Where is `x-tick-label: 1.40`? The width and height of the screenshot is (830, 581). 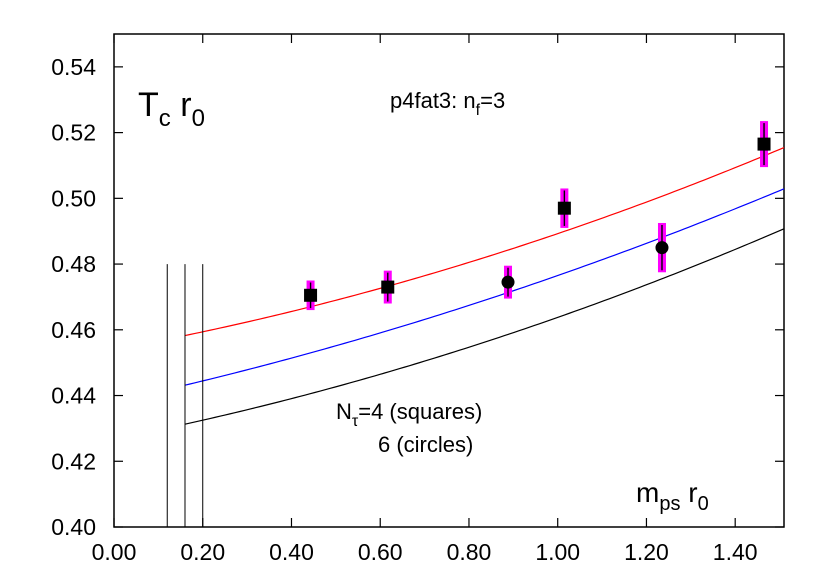
x-tick-label: 1.40 is located at coordinates (735, 552).